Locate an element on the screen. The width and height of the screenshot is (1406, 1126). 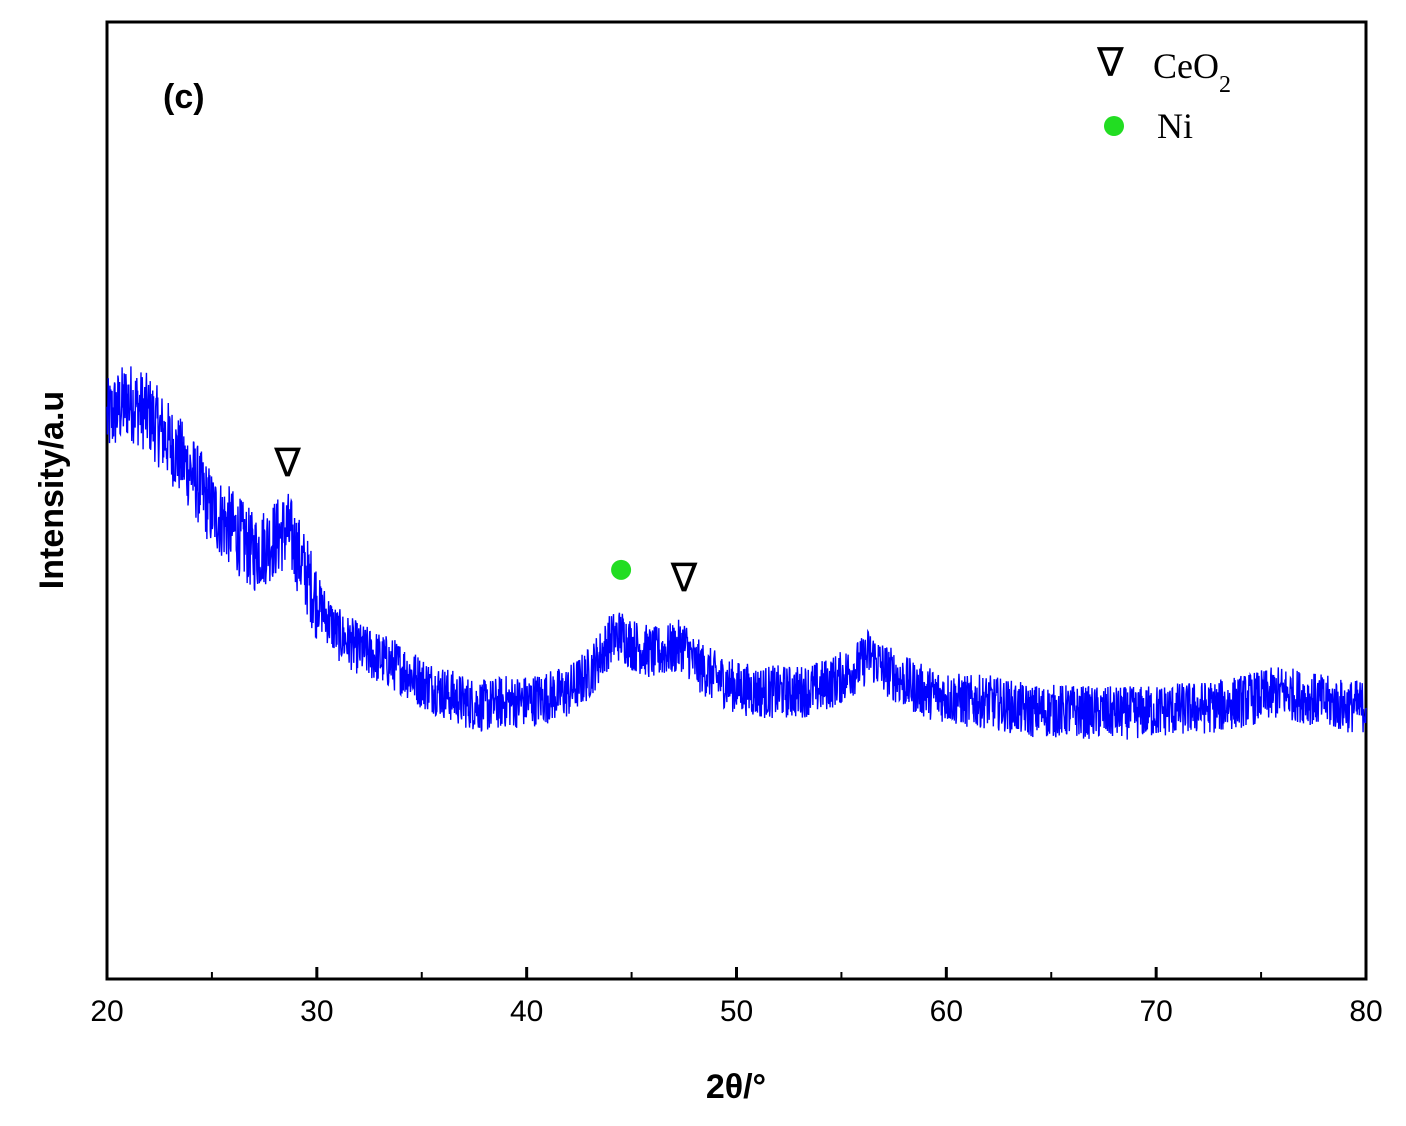
legend: ∇ CeO2 Ni is located at coordinates (1163, 93).